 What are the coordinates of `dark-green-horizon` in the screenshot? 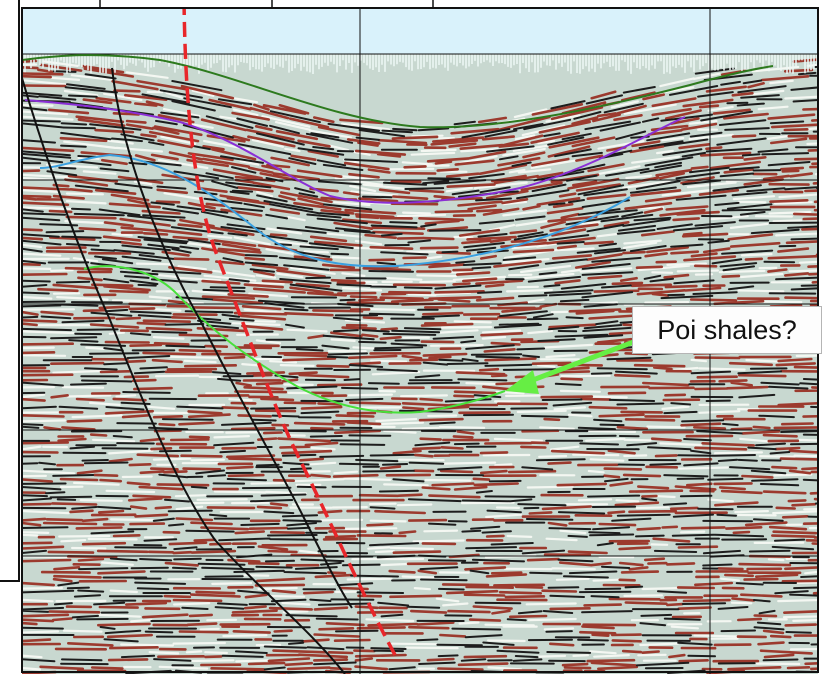 It's located at (398, 91).